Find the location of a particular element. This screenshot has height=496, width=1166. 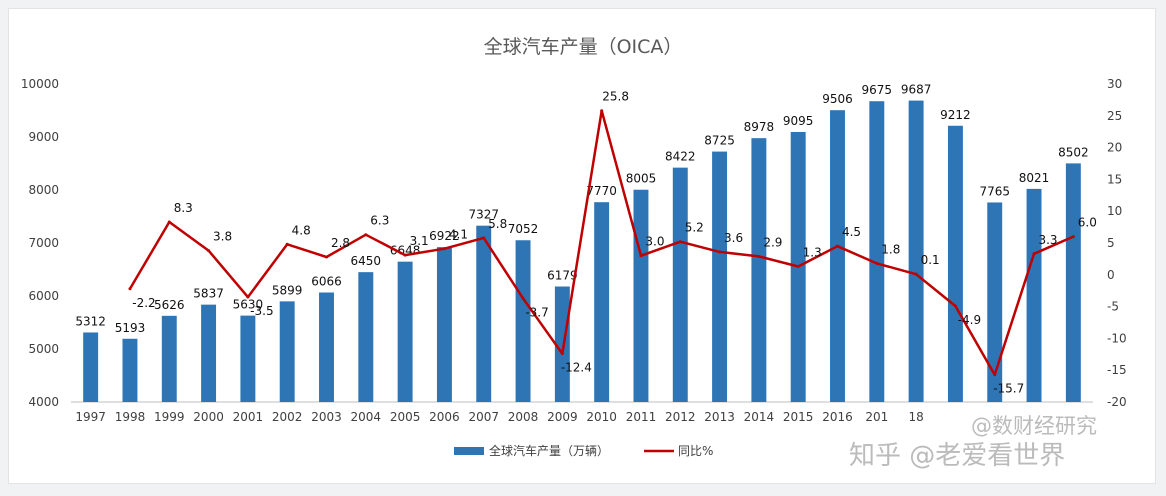

legend-bar-label: 全球汽车产量（万辆） is located at coordinates (549, 450).